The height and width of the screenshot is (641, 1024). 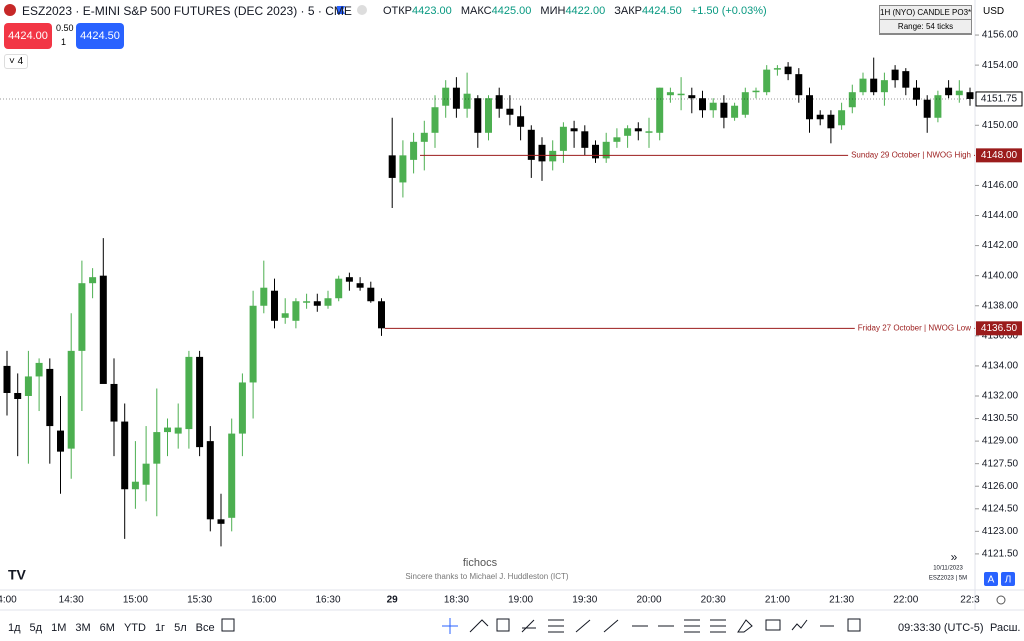 I want to click on range-button: 3М, so click(x=83, y=628).